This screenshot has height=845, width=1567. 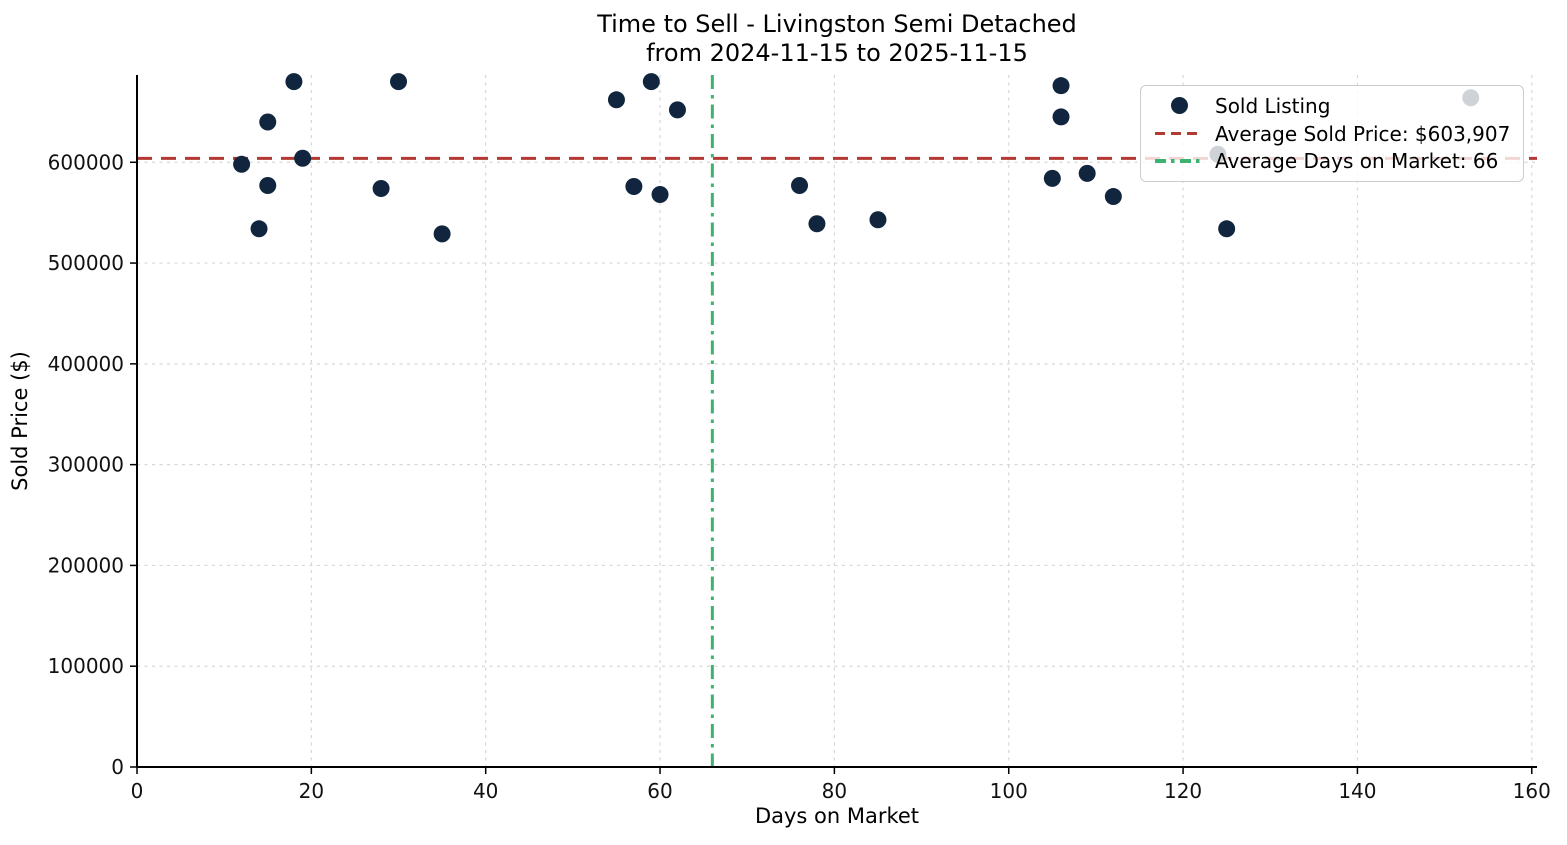 I want to click on x-tick-label: 100, so click(x=1009, y=791).